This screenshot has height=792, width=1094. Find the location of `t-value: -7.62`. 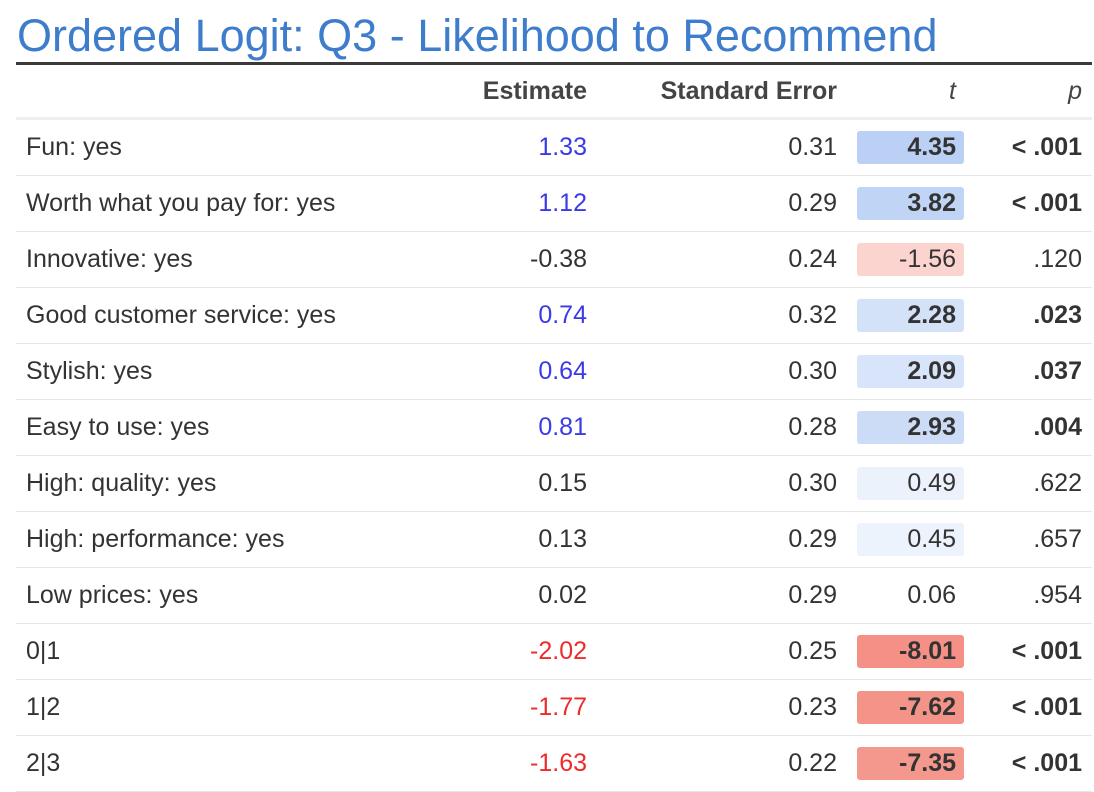

t-value: -7.62 is located at coordinates (910, 707).